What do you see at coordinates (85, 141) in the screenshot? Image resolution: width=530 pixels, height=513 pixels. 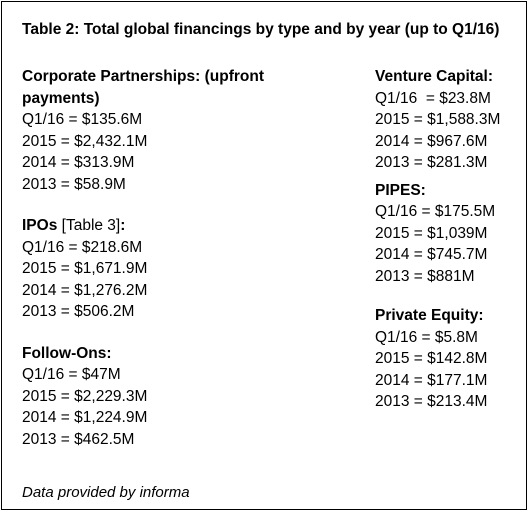 I see `data-row: 2015 = $2,432.1M` at bounding box center [85, 141].